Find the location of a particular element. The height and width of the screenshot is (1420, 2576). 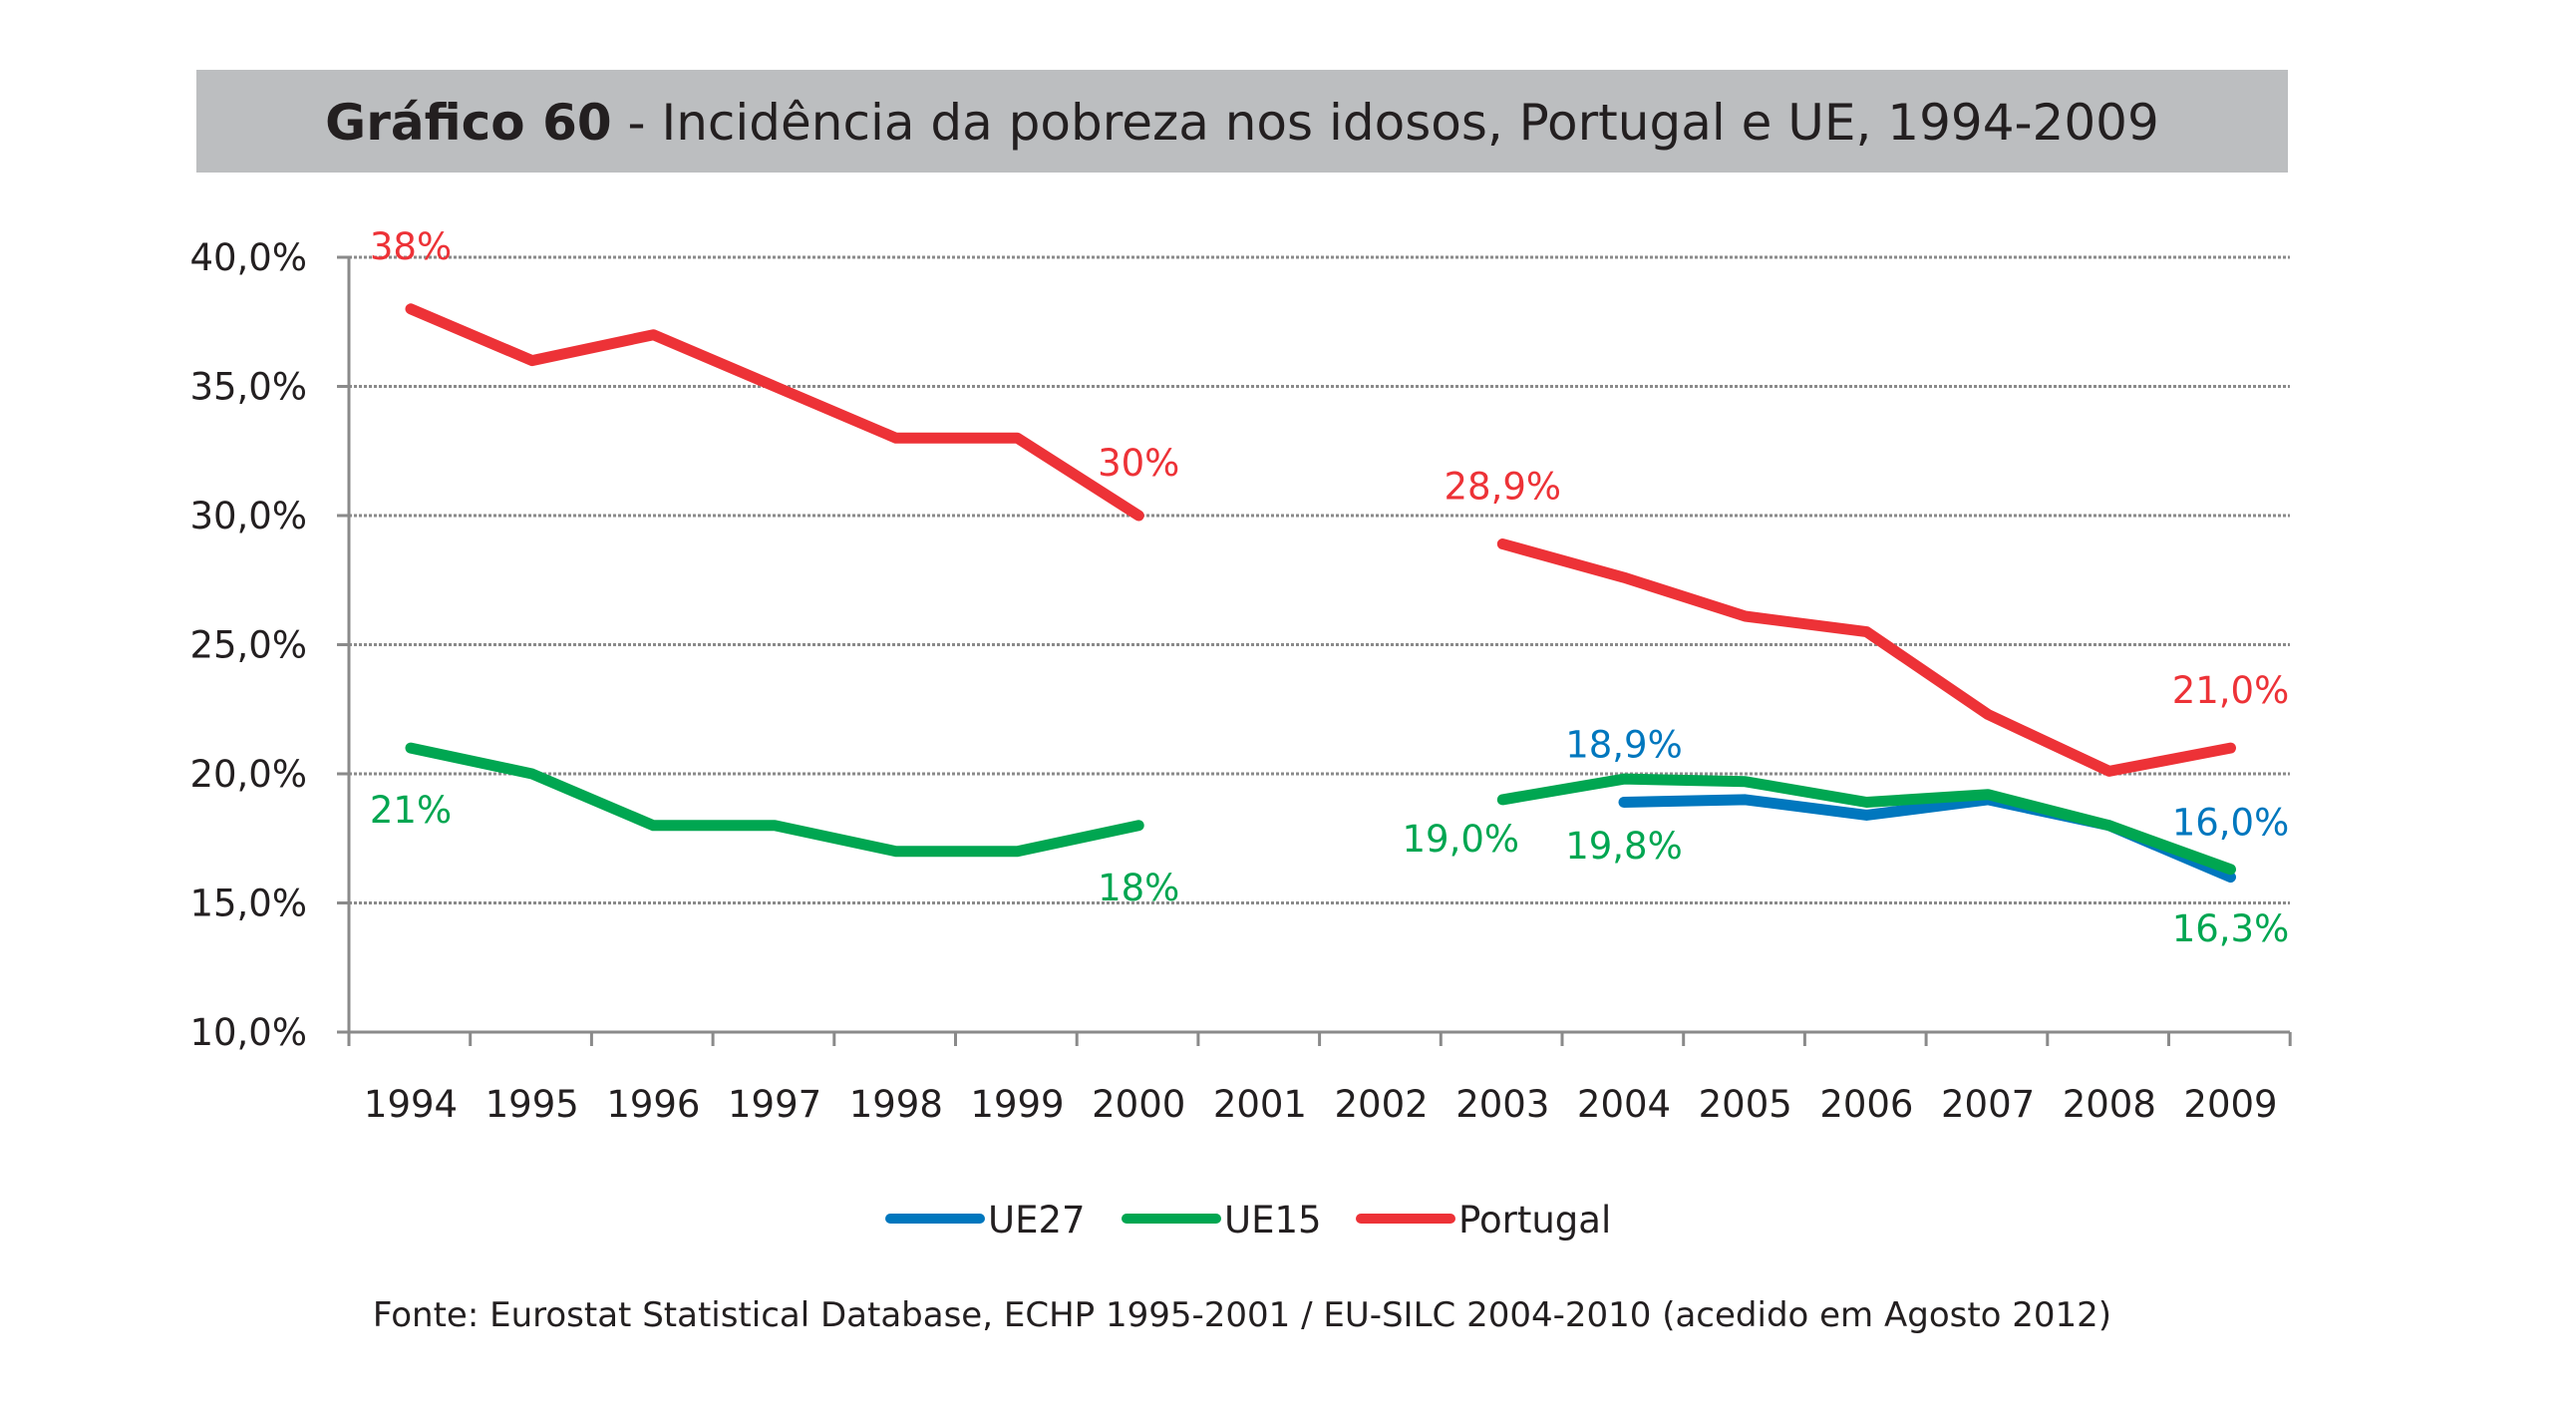

x-tick-label: 1997 is located at coordinates (774, 1105).